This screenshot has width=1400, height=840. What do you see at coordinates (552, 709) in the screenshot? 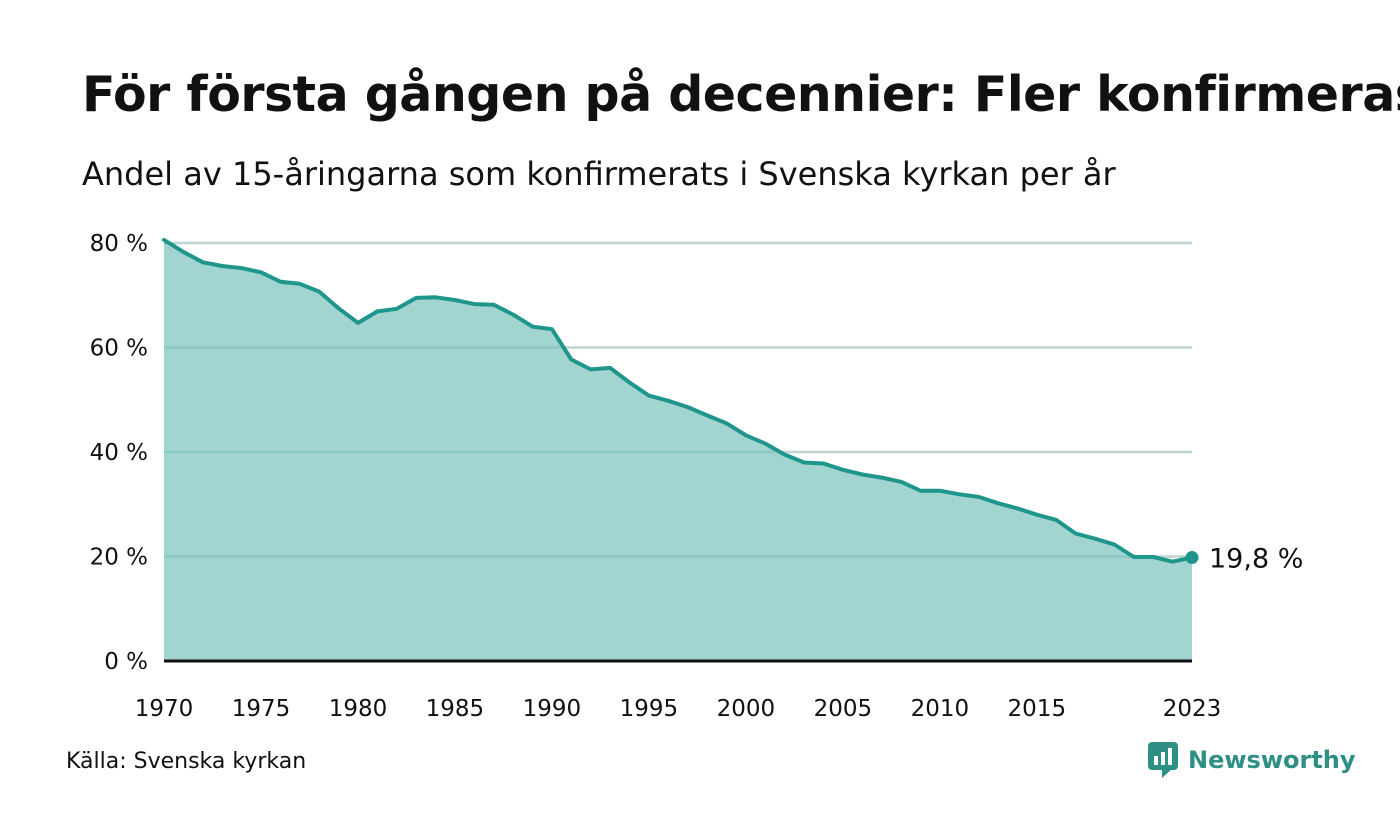
I see `x-tick-label-1990: 1990` at bounding box center [552, 709].